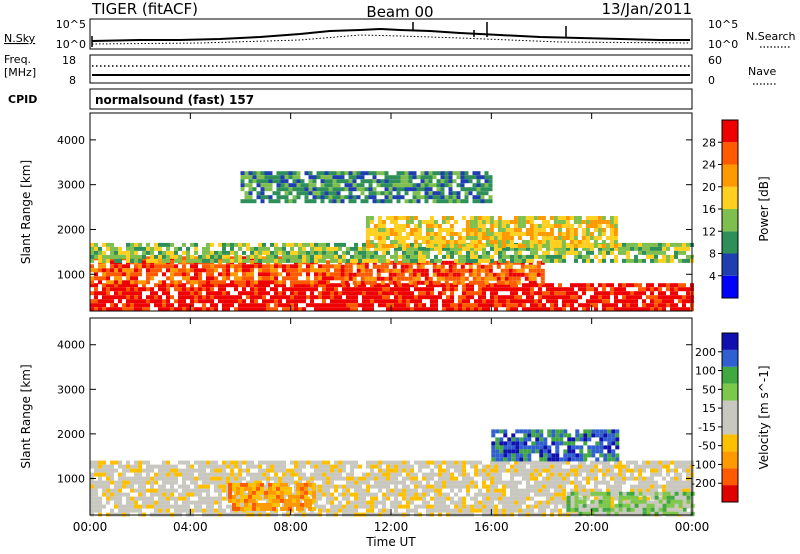 The image size is (800, 554). I want to click on power-ytick-label: 1000, so click(71, 274).